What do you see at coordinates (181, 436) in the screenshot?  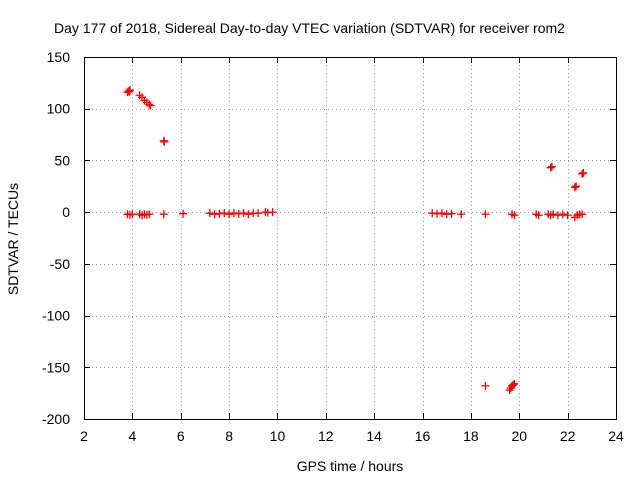 I see `x-tick-label: 6` at bounding box center [181, 436].